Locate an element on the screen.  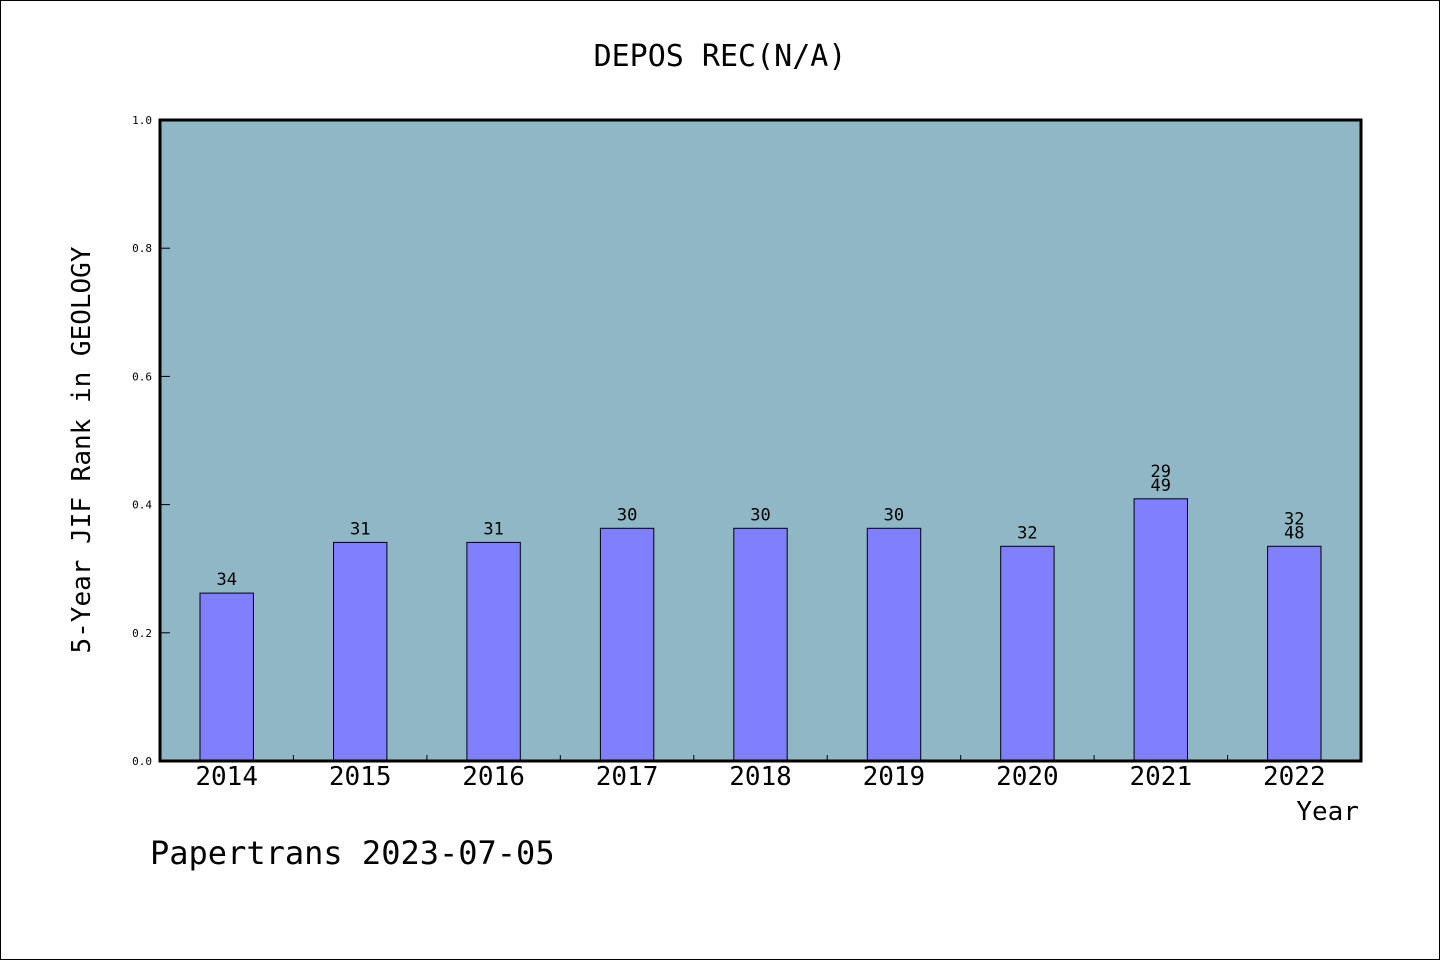
chart-title: DEPOS REC(N/A) is located at coordinates (720, 56).